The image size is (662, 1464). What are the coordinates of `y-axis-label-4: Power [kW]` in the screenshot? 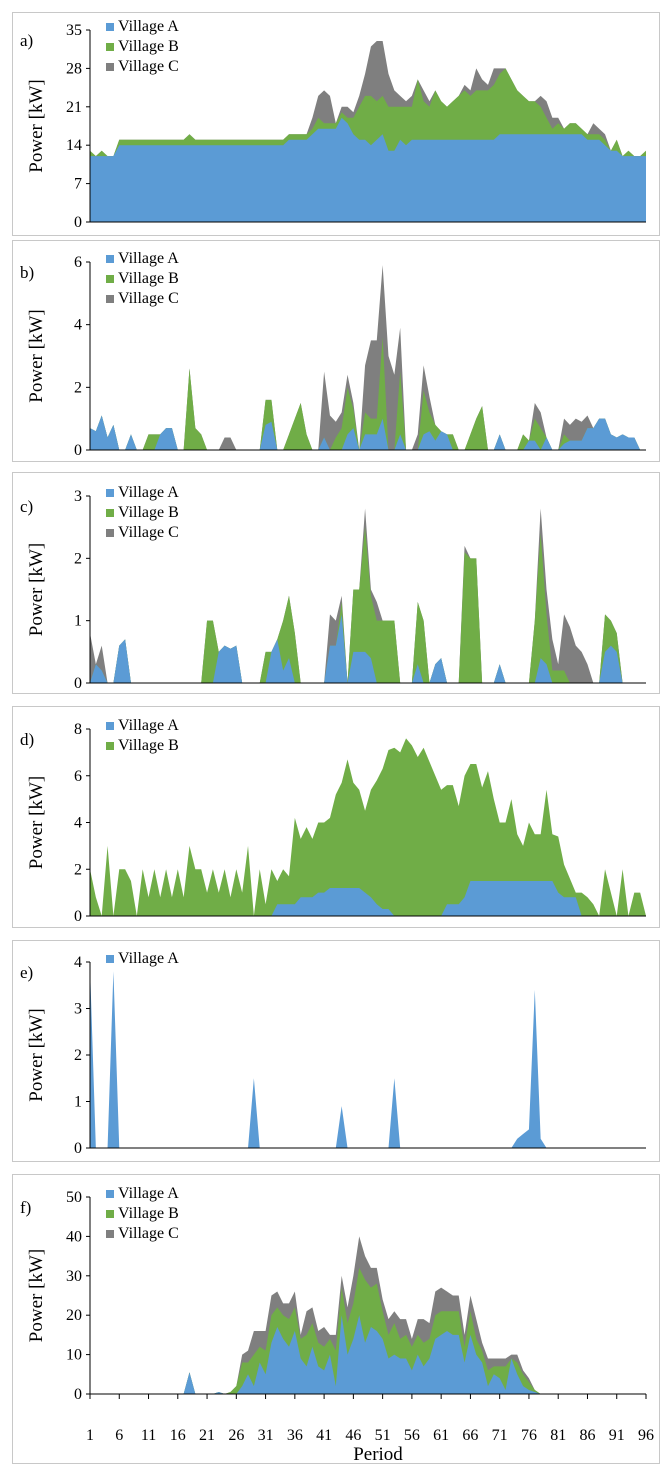 It's located at (36, 822).